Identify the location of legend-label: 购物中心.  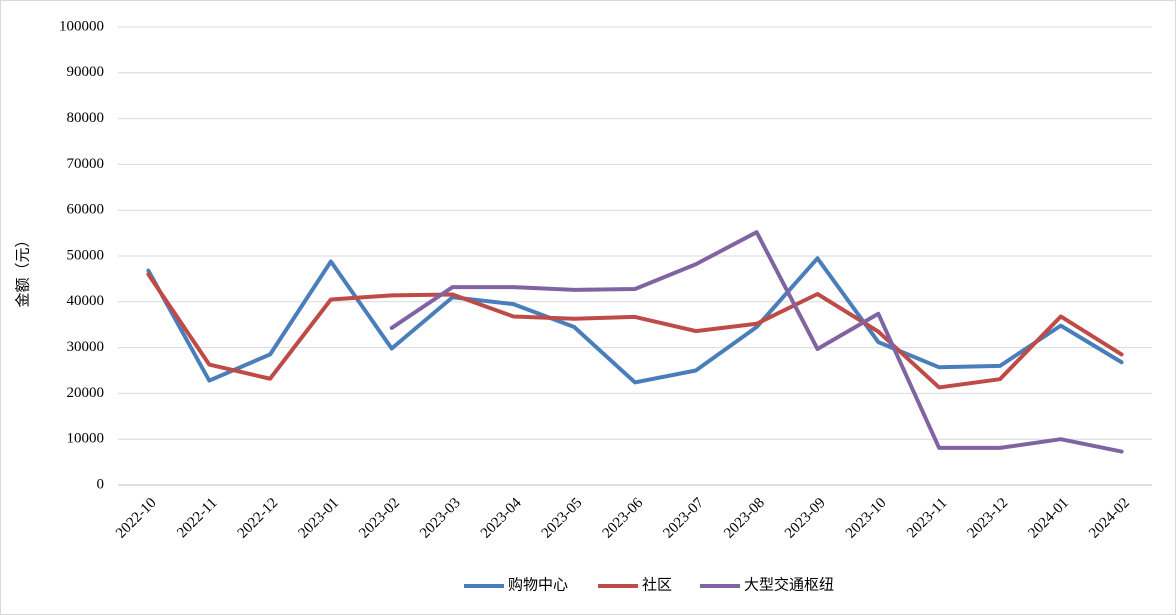
(538, 584).